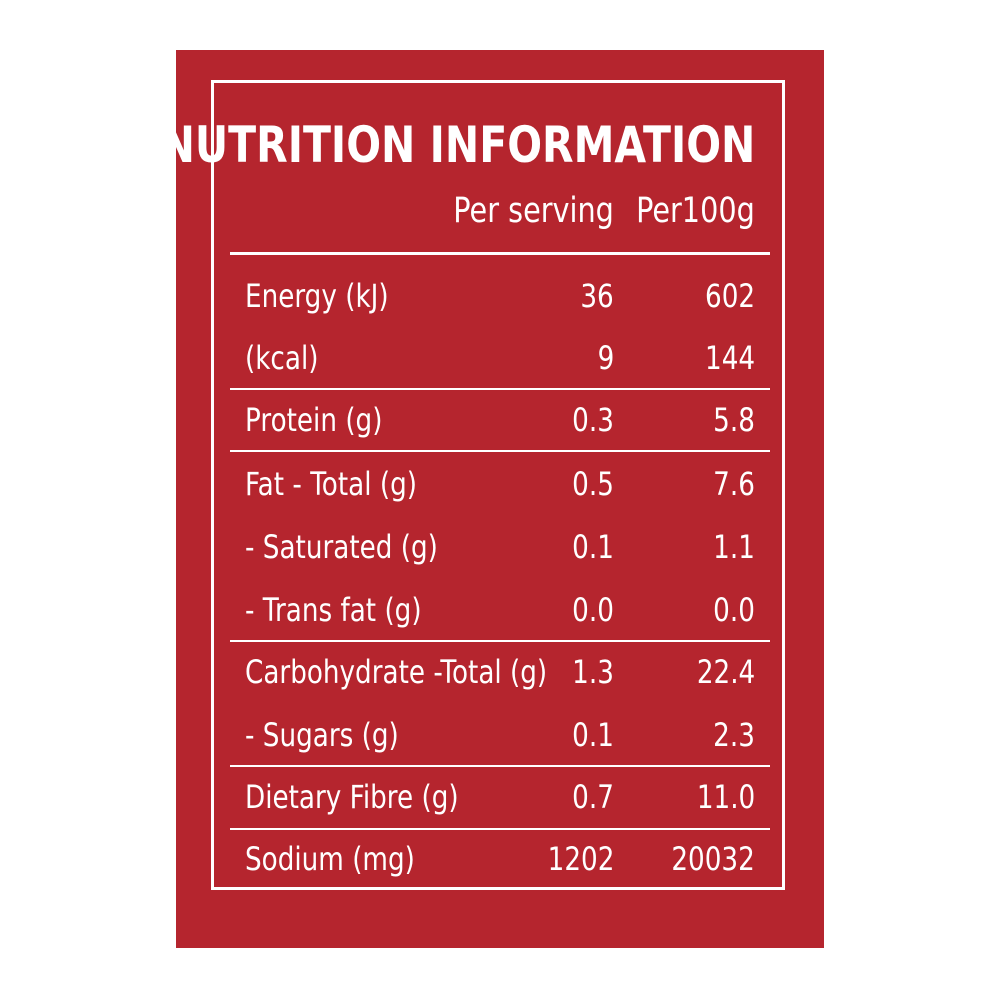 The height and width of the screenshot is (1000, 1000). What do you see at coordinates (500, 451) in the screenshot?
I see `divider-after-protein` at bounding box center [500, 451].